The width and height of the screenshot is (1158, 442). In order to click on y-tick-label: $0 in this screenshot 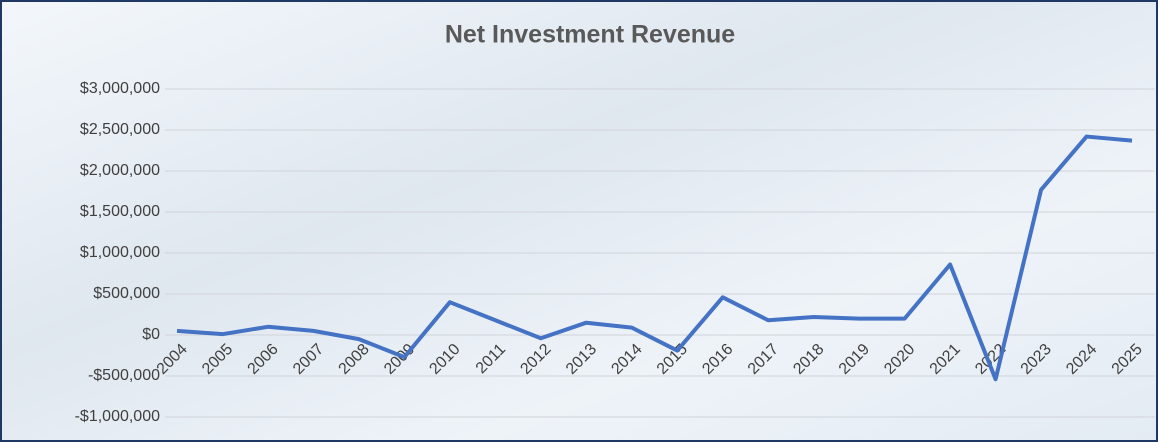, I will do `click(151, 334)`.